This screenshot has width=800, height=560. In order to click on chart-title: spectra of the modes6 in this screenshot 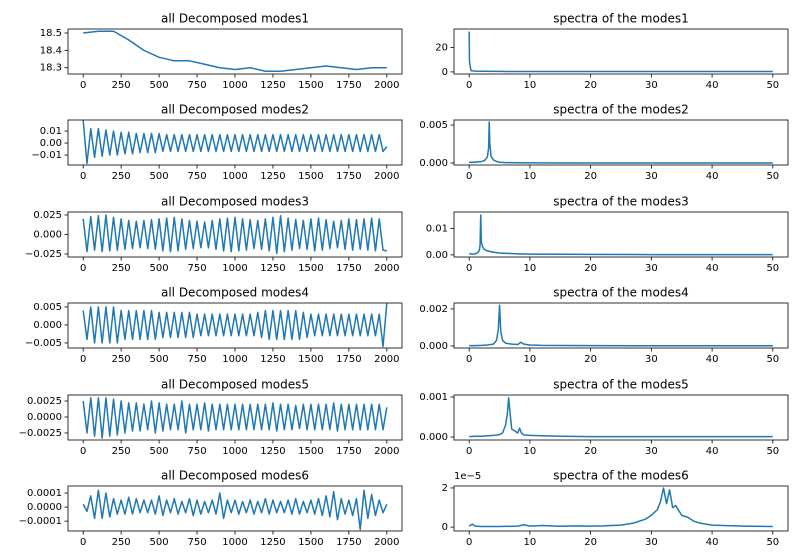, I will do `click(620, 476)`.